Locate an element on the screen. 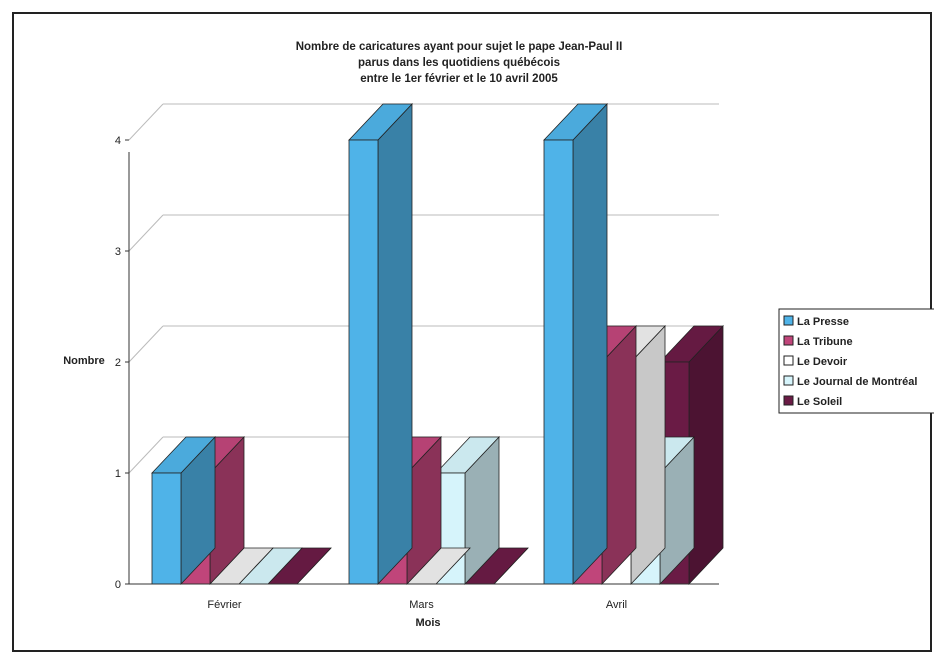 The image size is (935, 655). legend-entry: Le Devoir is located at coordinates (815, 361).